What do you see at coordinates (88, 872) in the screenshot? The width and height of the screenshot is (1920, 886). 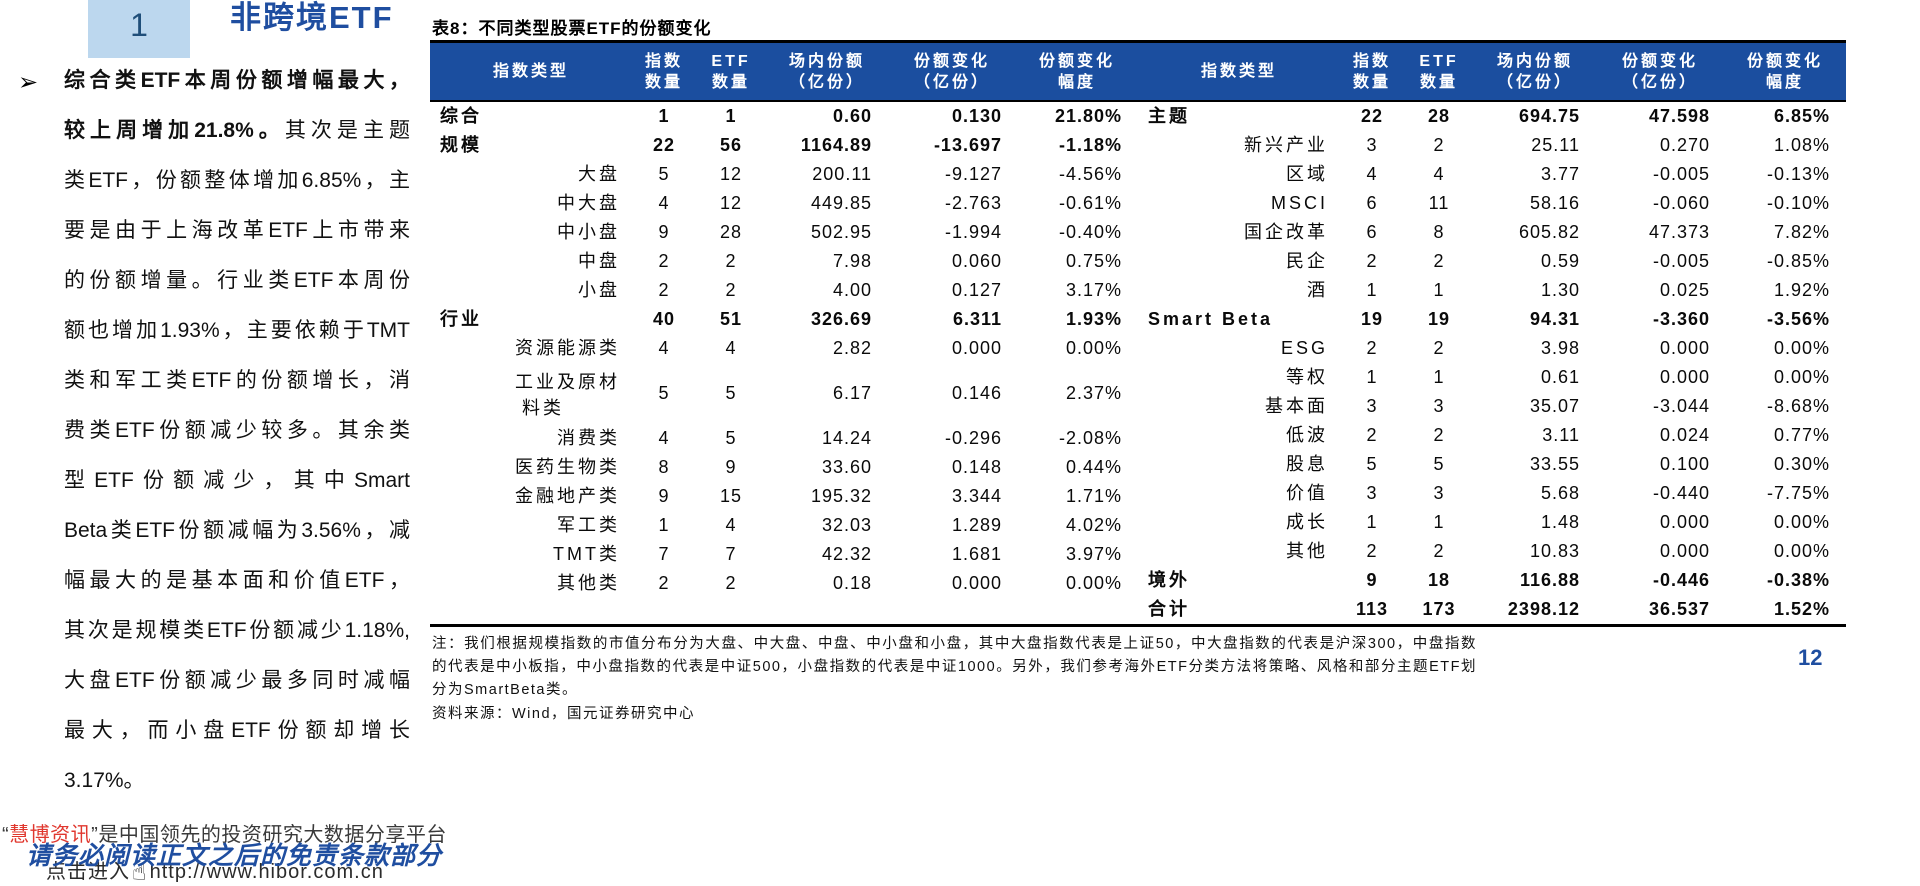 I see `link-prefix: 点击进入` at bounding box center [88, 872].